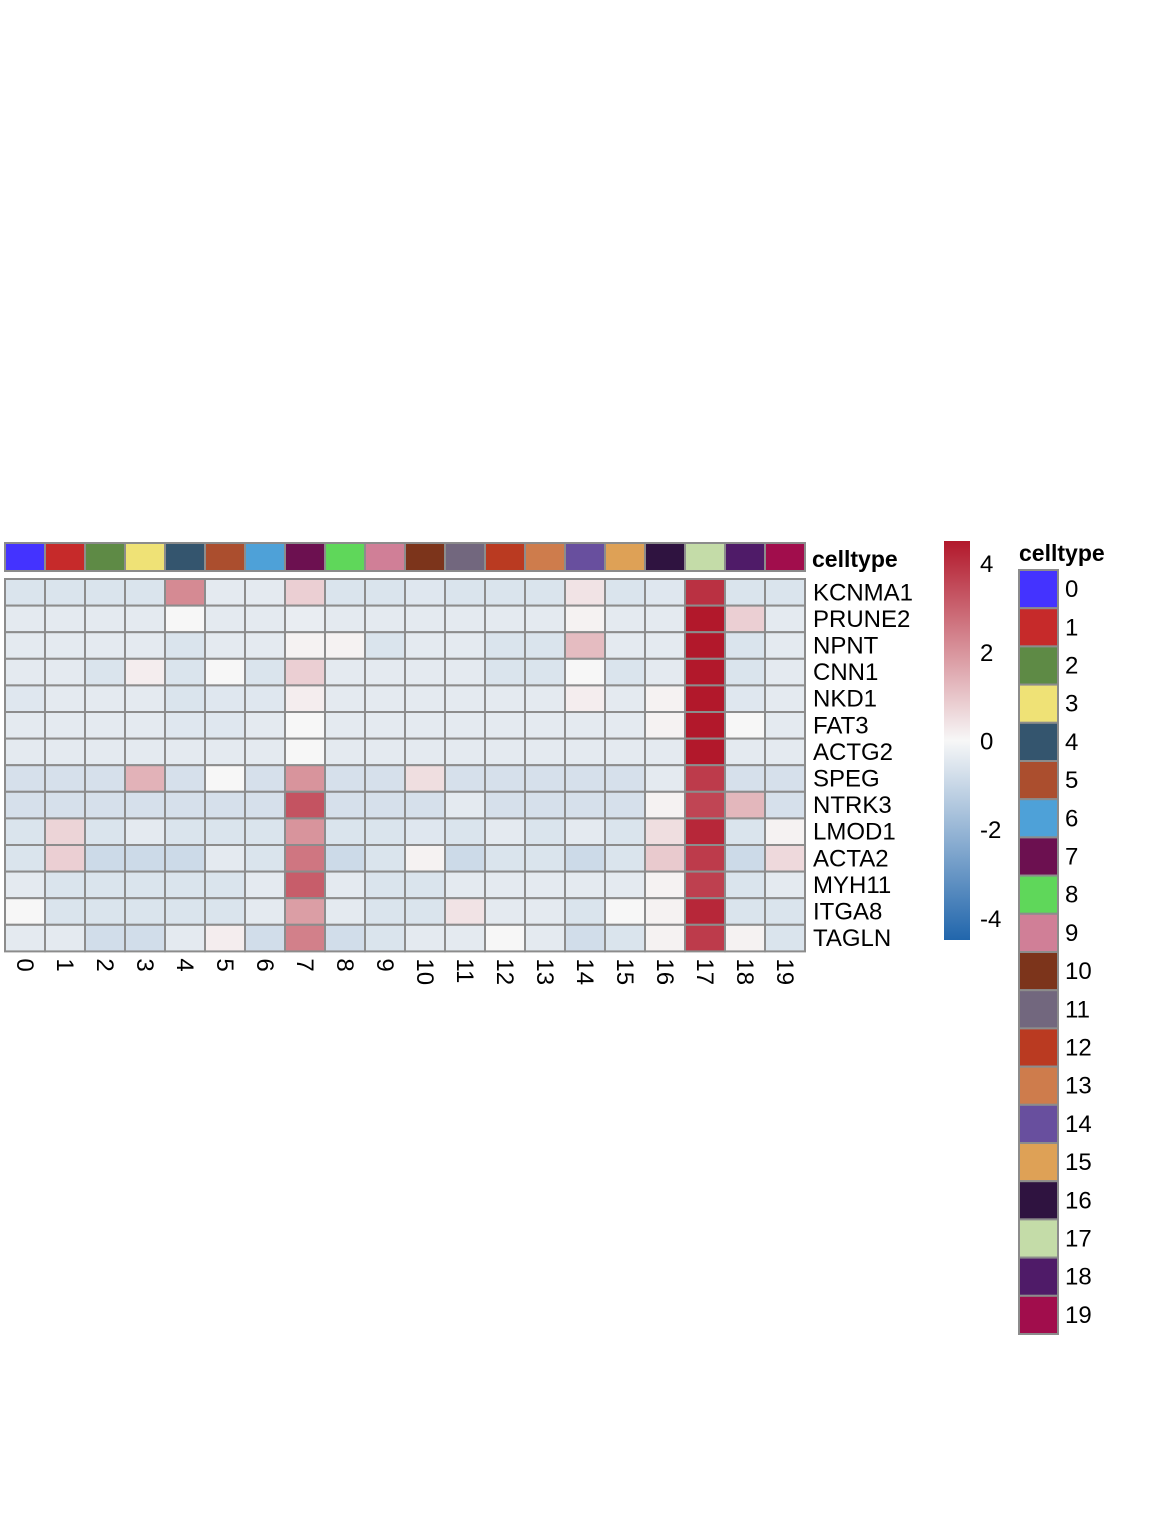 Image resolution: width=1152 pixels, height=1536 pixels. What do you see at coordinates (544, 971) in the screenshot?
I see `column-label: 13` at bounding box center [544, 971].